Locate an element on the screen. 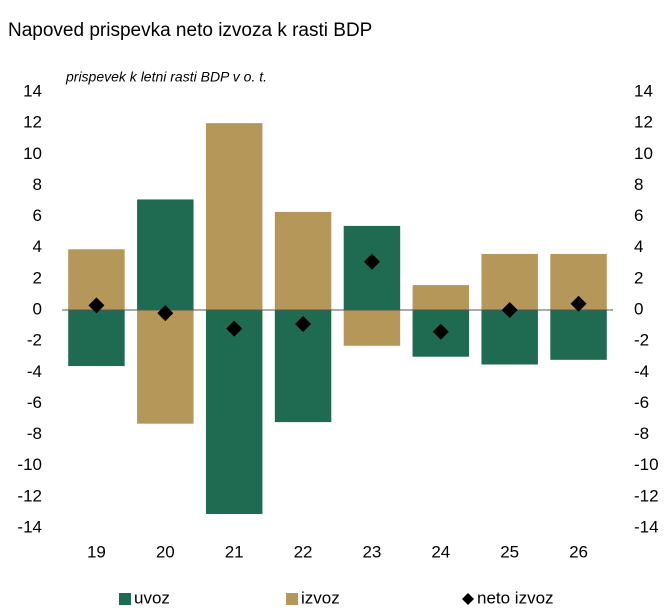 The width and height of the screenshot is (665, 612). y-tick-label: 4 is located at coordinates (37, 246).